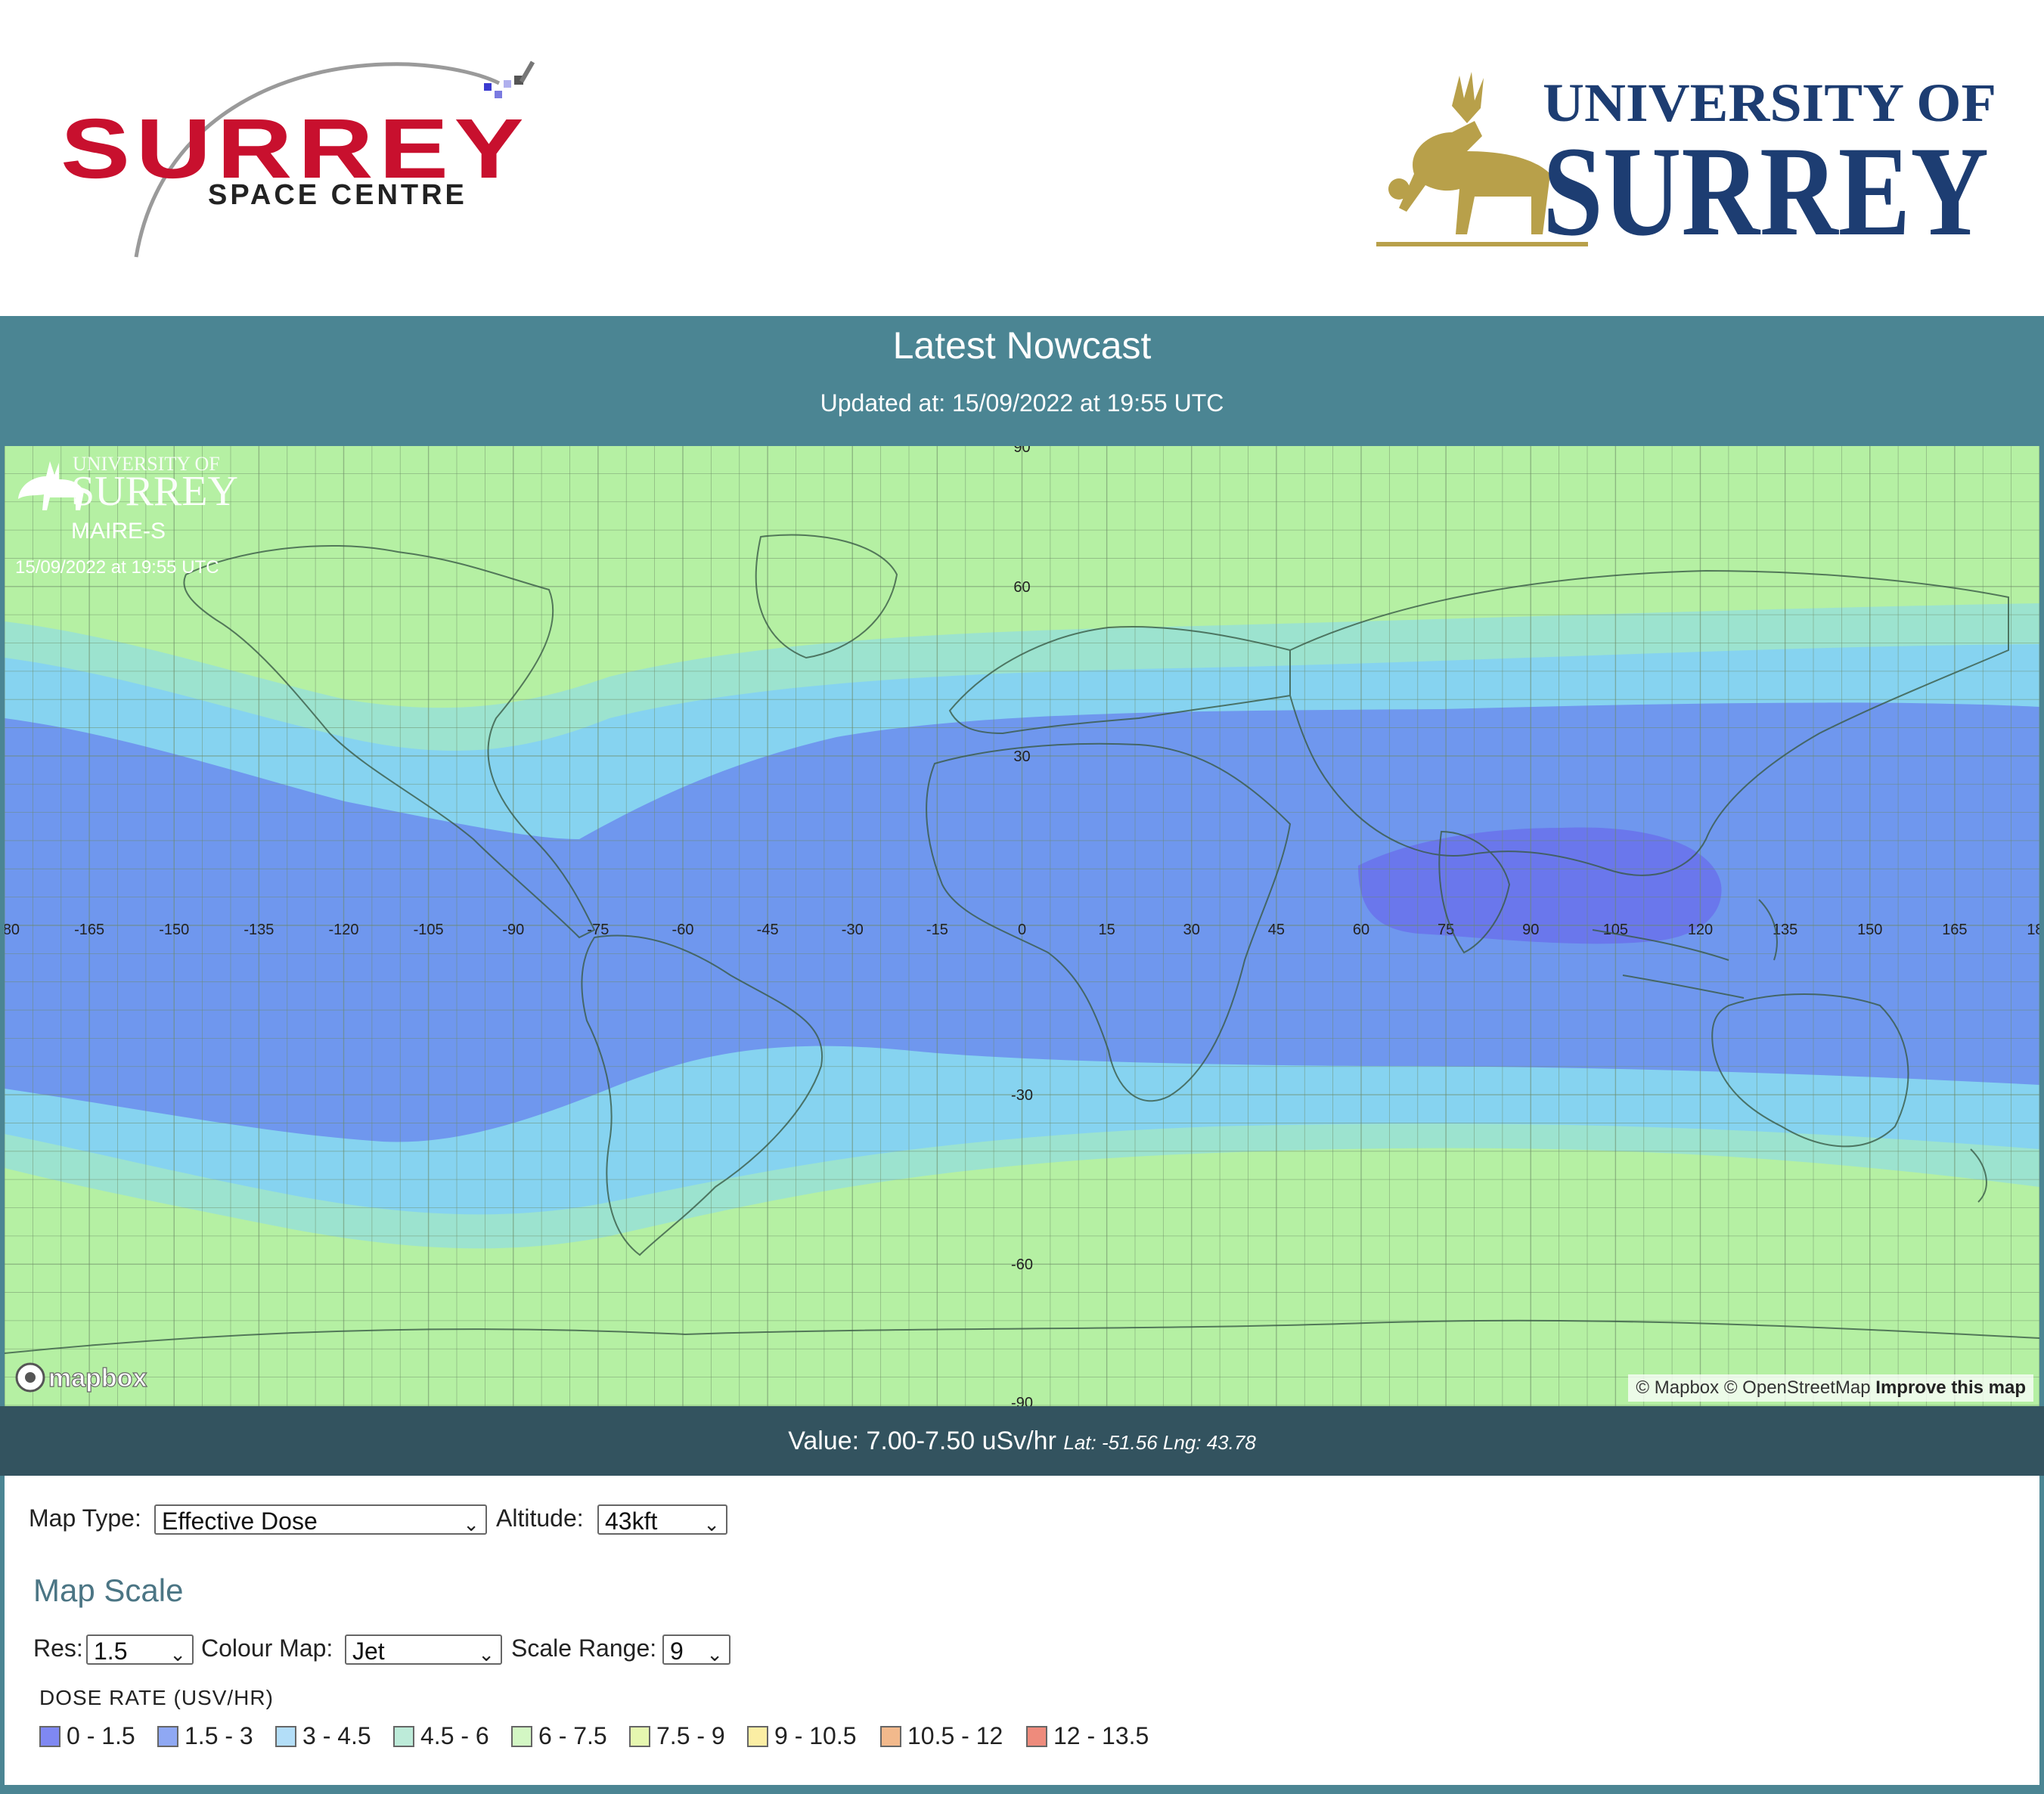  I want to click on legend-item: 10.5 - 12, so click(941, 1736).